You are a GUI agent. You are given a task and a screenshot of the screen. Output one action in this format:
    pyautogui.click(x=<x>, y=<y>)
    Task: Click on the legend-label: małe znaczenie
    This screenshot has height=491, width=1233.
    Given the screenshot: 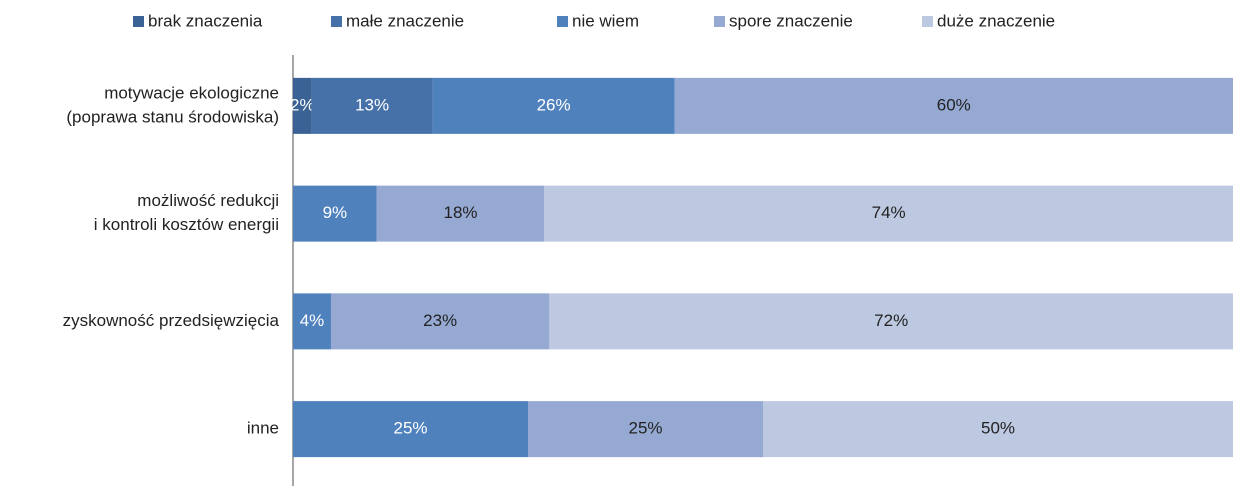 What is the action you would take?
    pyautogui.click(x=405, y=20)
    